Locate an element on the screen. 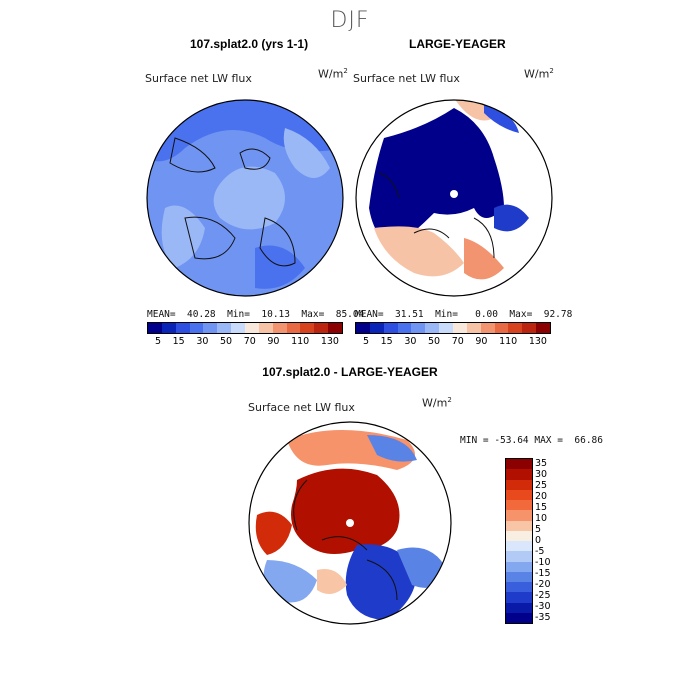 Image resolution: width=700 pixels, height=700 pixels. season-title: DJF is located at coordinates (350, 20).